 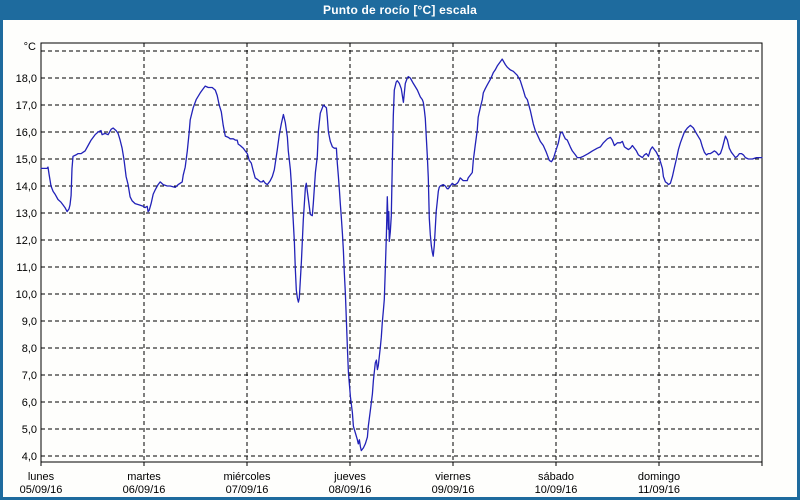 I want to click on y-axis-tick-label: 7,0, so click(x=29, y=376).